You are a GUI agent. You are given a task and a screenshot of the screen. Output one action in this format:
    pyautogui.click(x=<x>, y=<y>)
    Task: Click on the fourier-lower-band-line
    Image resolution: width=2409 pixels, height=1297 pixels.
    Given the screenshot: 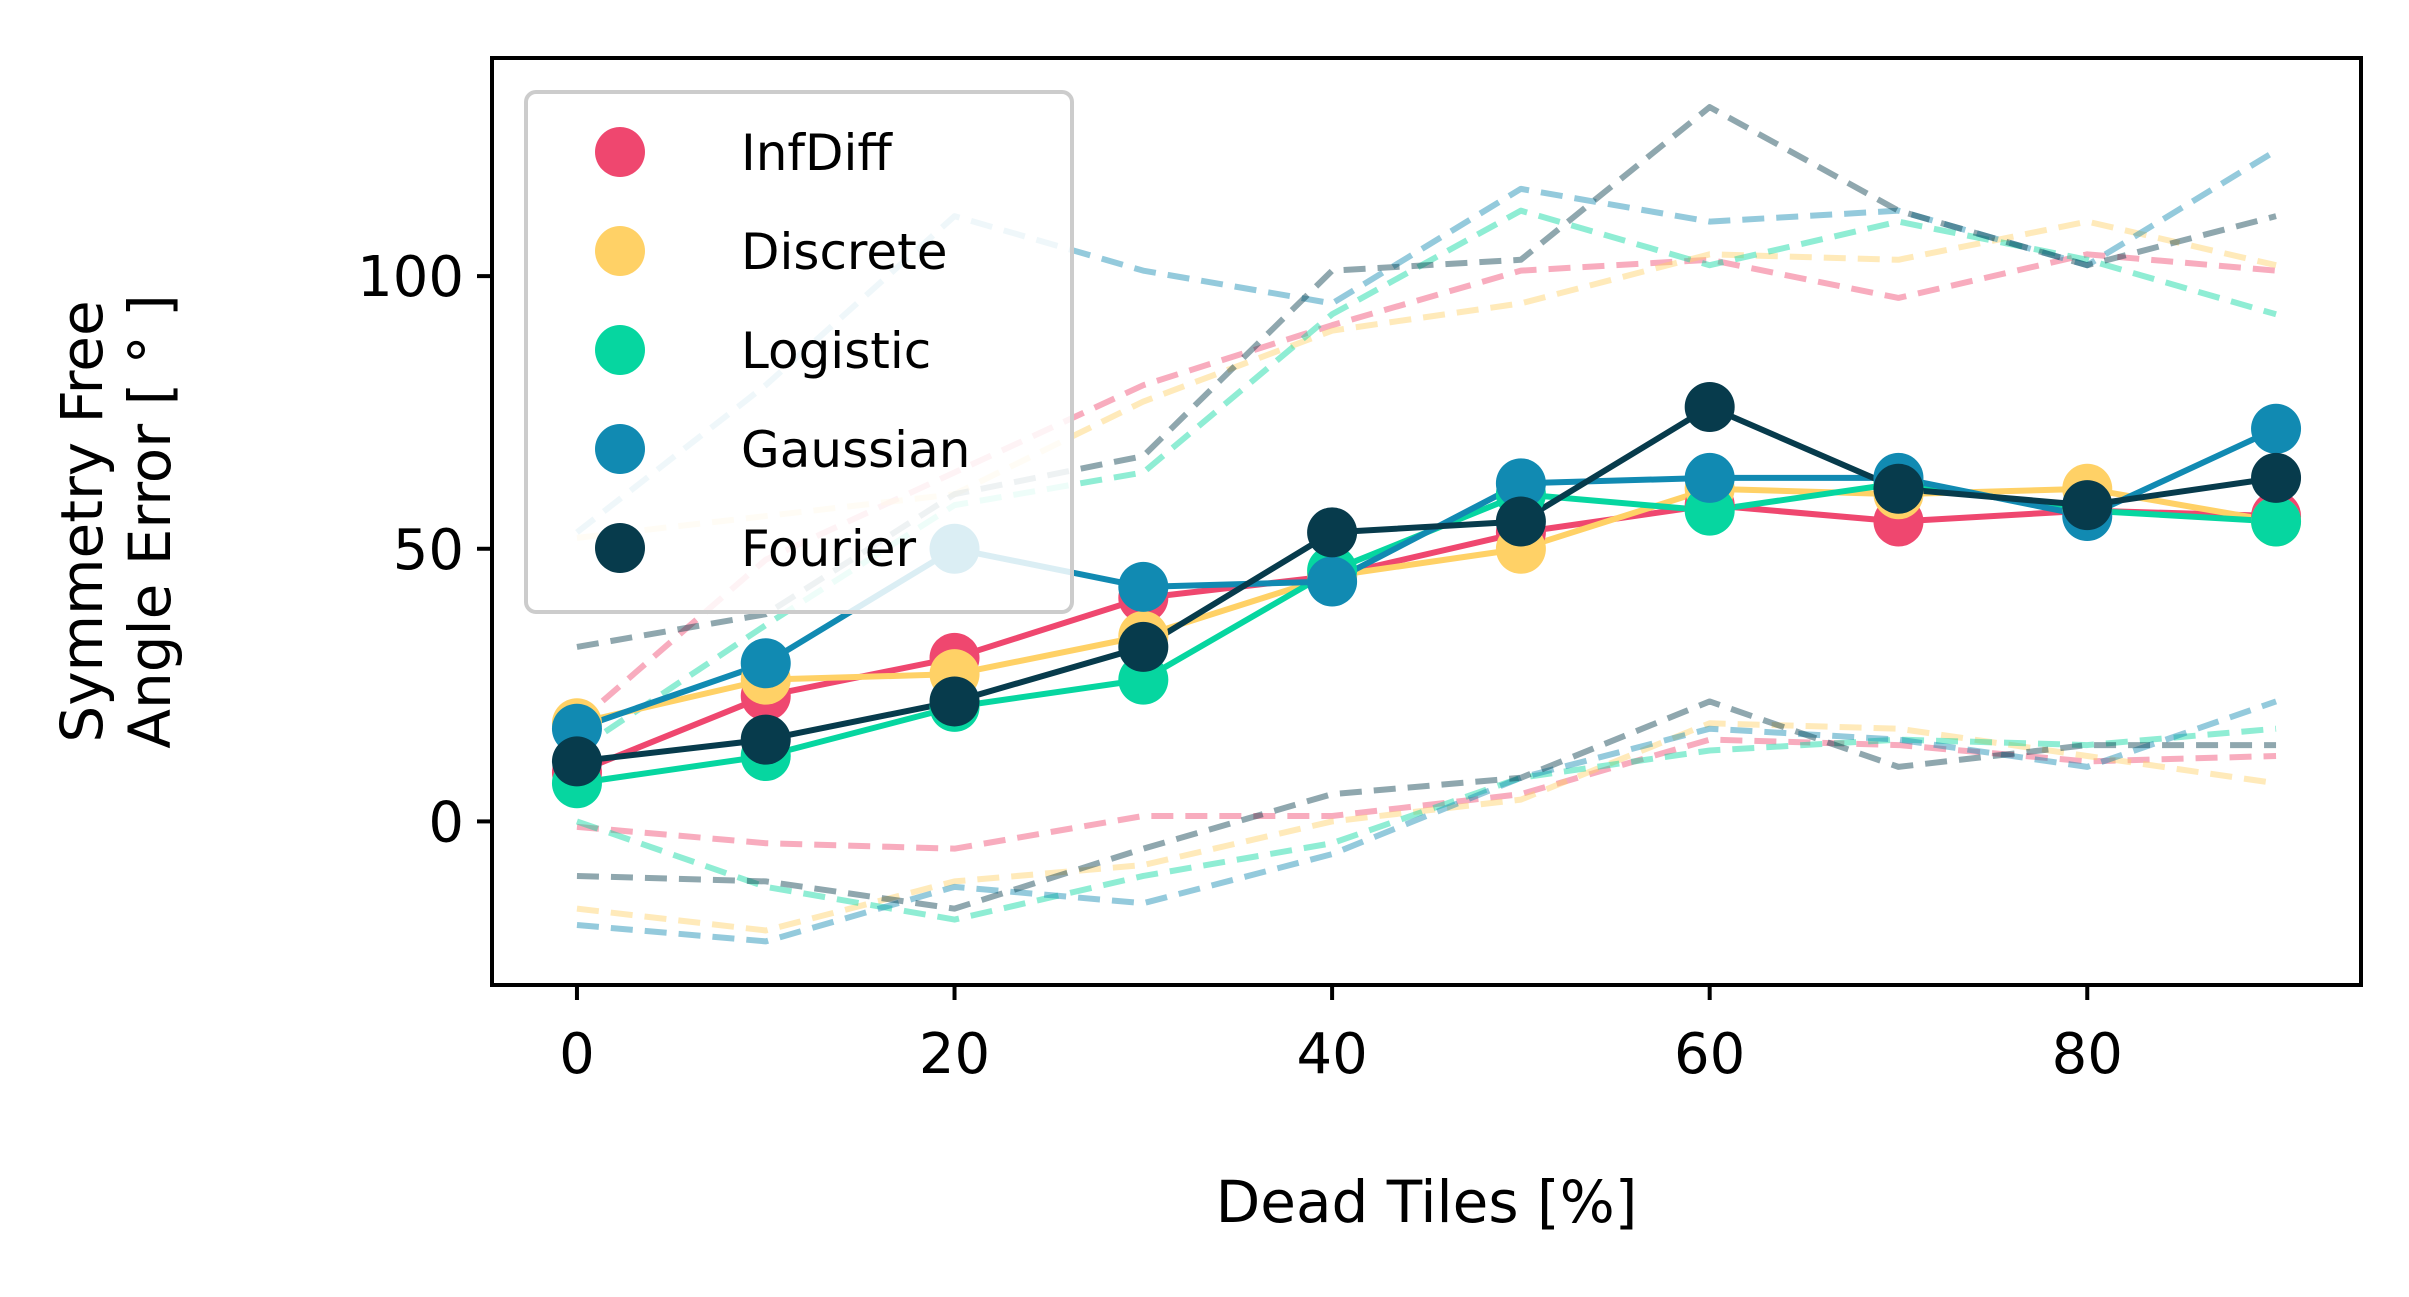 What is the action you would take?
    pyautogui.click(x=1426, y=805)
    